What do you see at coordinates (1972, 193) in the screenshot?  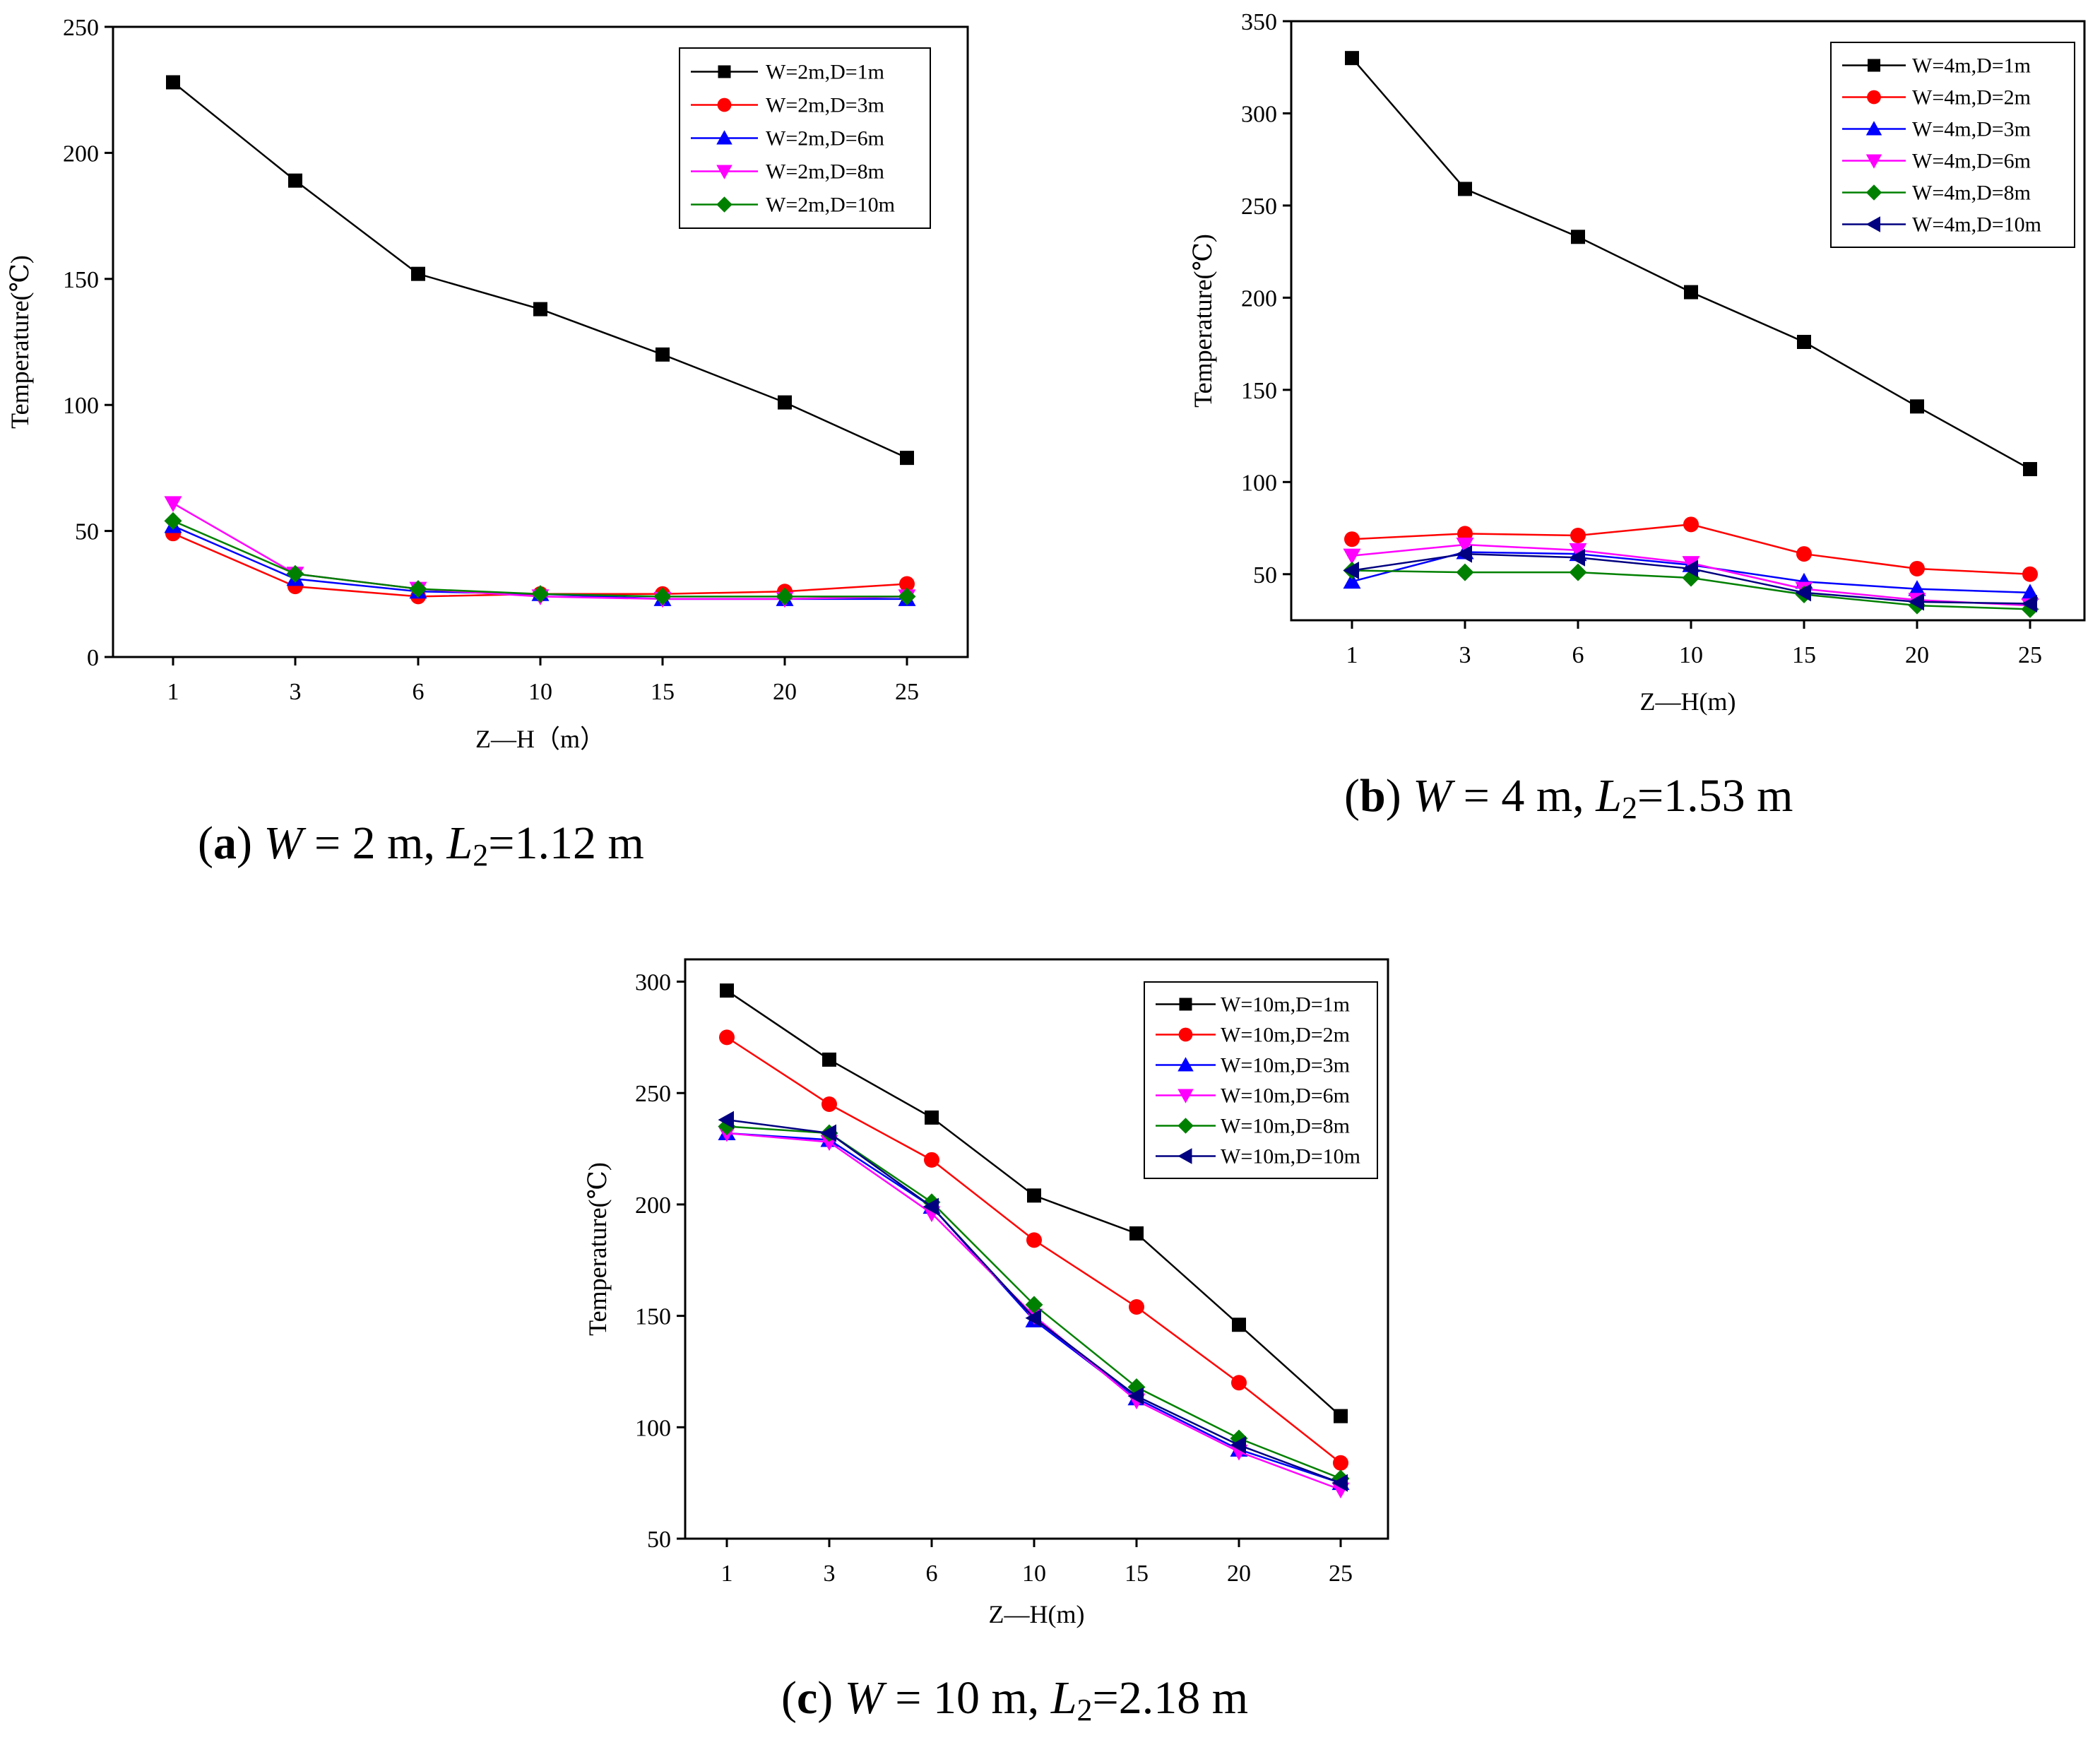 I see `legend-label: W=4m,D=8m` at bounding box center [1972, 193].